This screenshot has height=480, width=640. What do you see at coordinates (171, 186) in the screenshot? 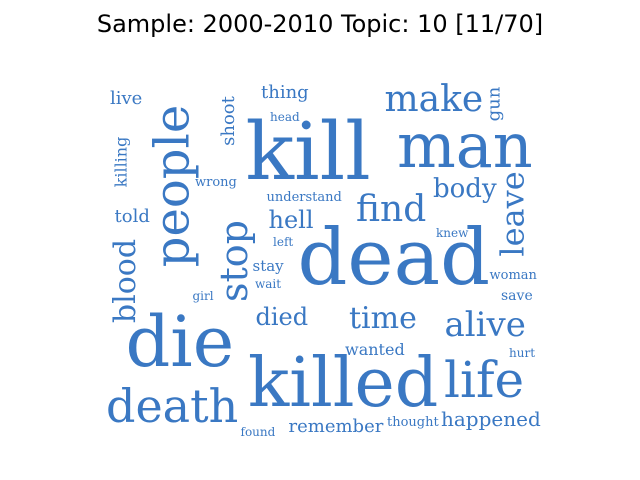
I see `word-people: people` at bounding box center [171, 186].